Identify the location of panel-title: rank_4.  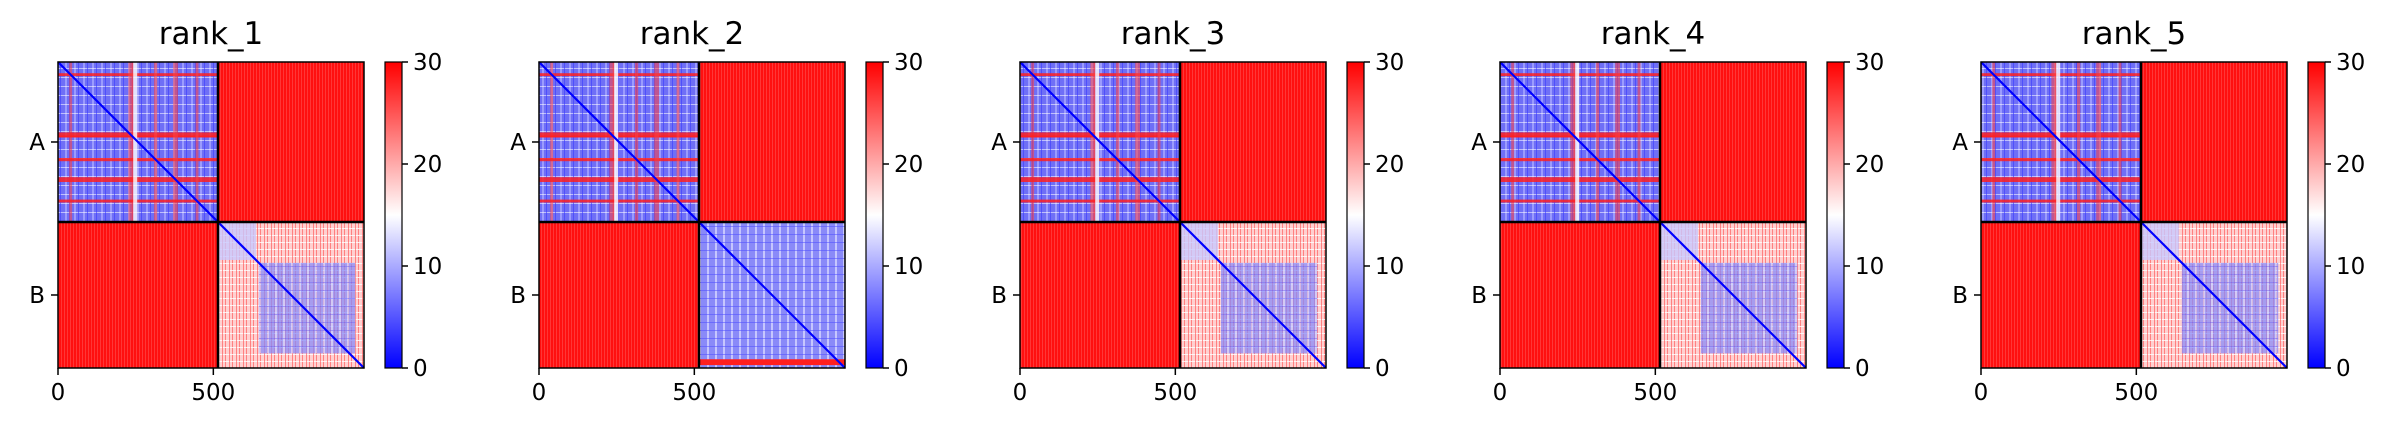
(1653, 34).